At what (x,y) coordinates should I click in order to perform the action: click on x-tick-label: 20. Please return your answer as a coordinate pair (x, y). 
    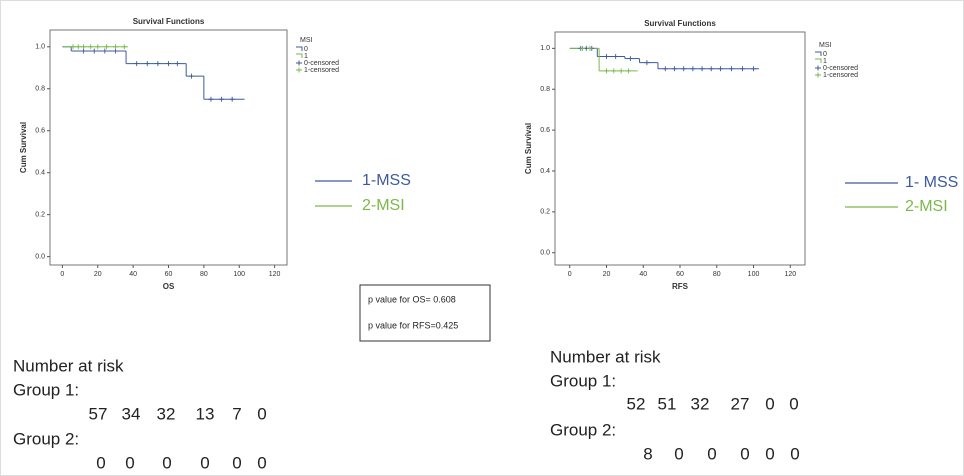
    Looking at the image, I should click on (98, 274).